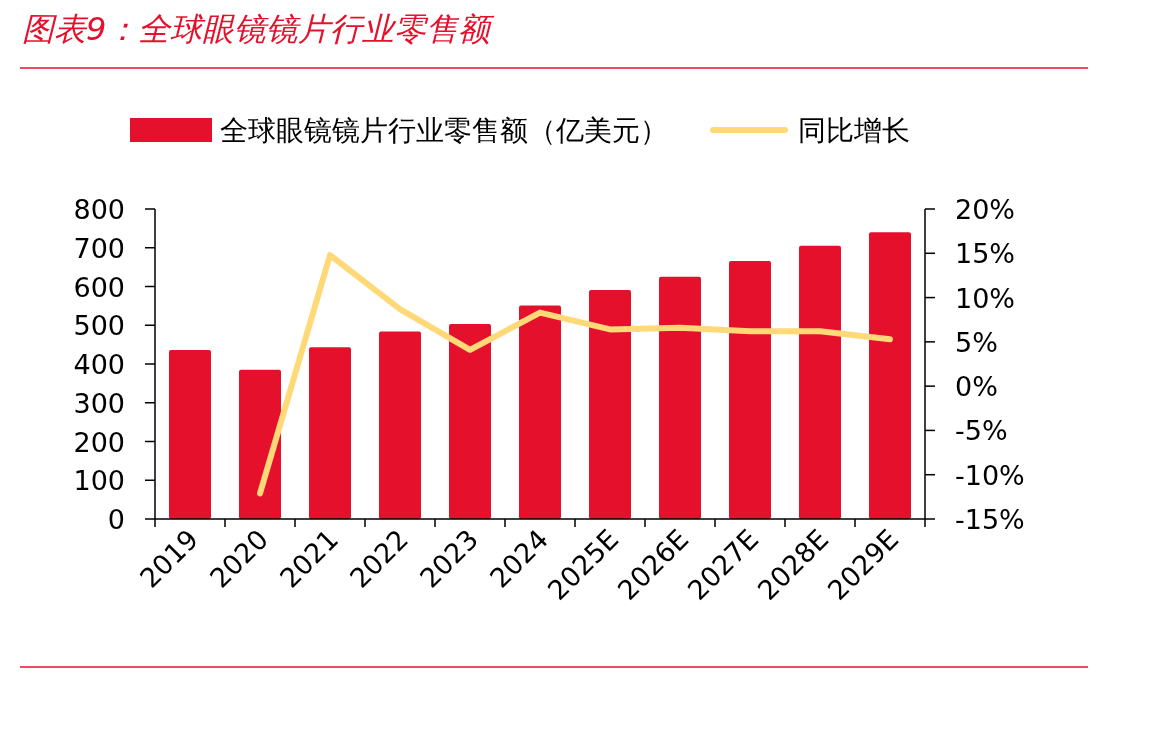  I want to click on y2-tick-label: 15%, so click(985, 254).